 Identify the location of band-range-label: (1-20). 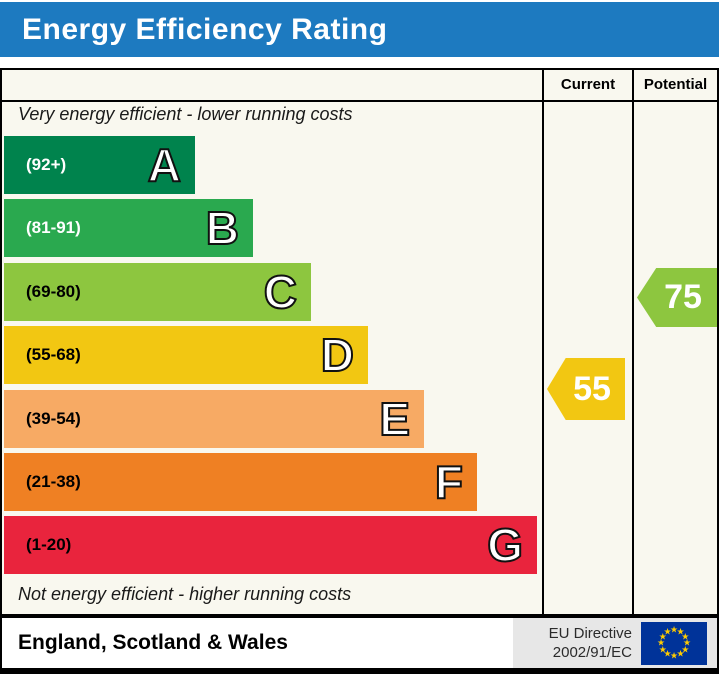
(49, 545).